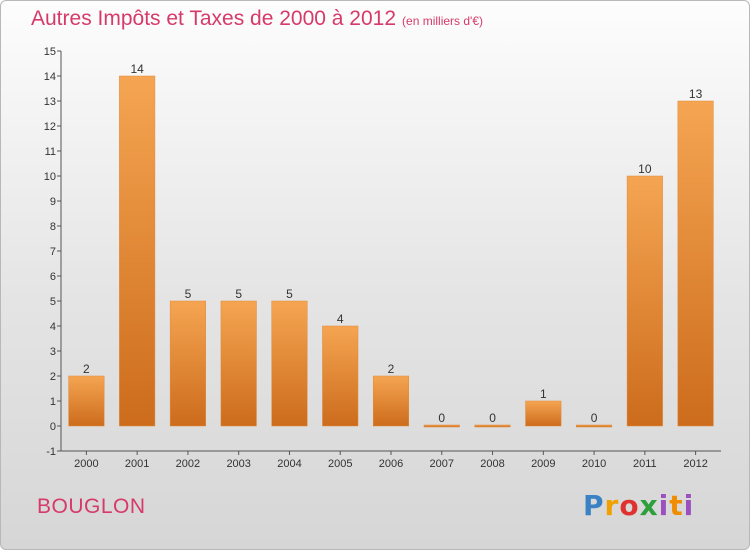 This screenshot has height=550, width=750. Describe the element at coordinates (492, 464) in the screenshot. I see `x-tick-label: 2008` at that location.